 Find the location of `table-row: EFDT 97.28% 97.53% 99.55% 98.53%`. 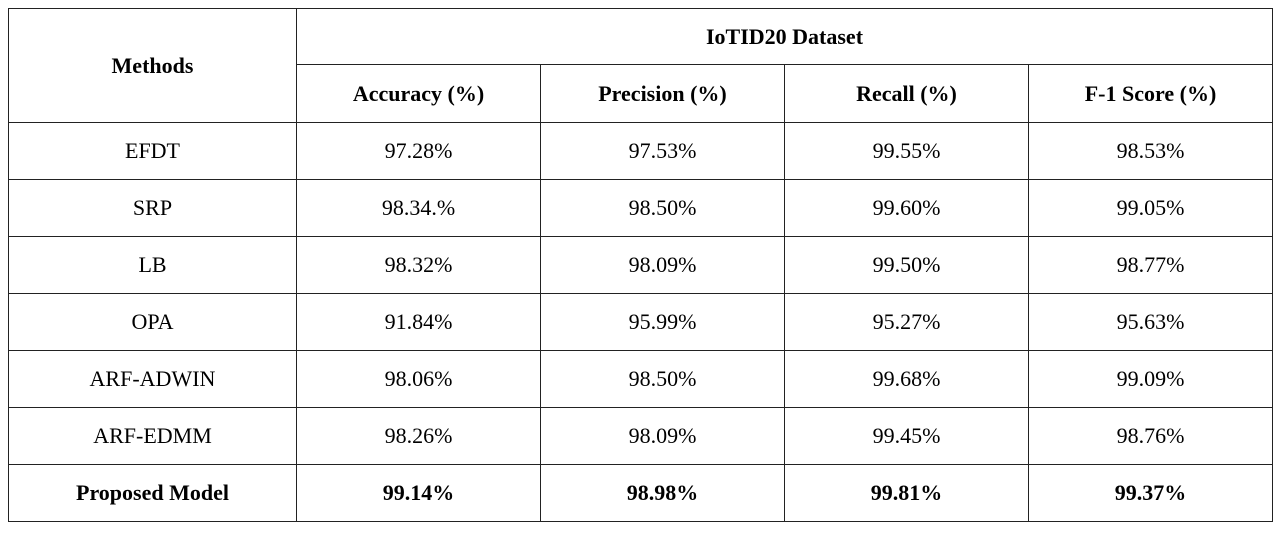

table-row: EFDT 97.28% 97.53% 99.55% 98.53% is located at coordinates (640, 151).